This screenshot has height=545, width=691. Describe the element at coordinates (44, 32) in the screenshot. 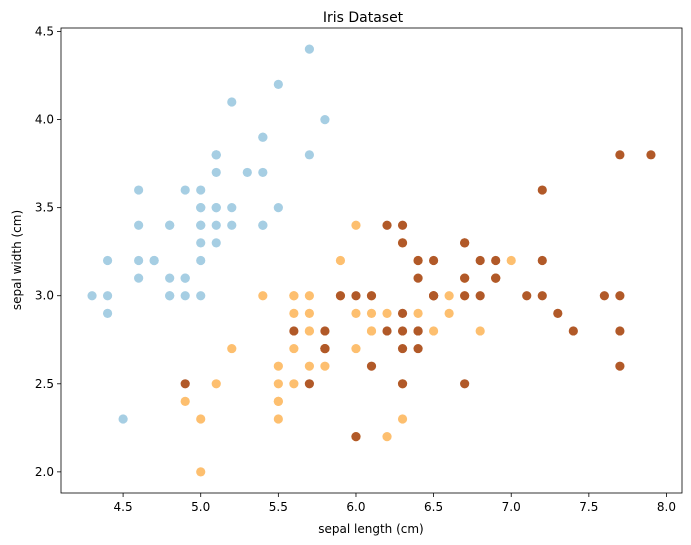

I see `y-tick-label: 4.5` at that location.